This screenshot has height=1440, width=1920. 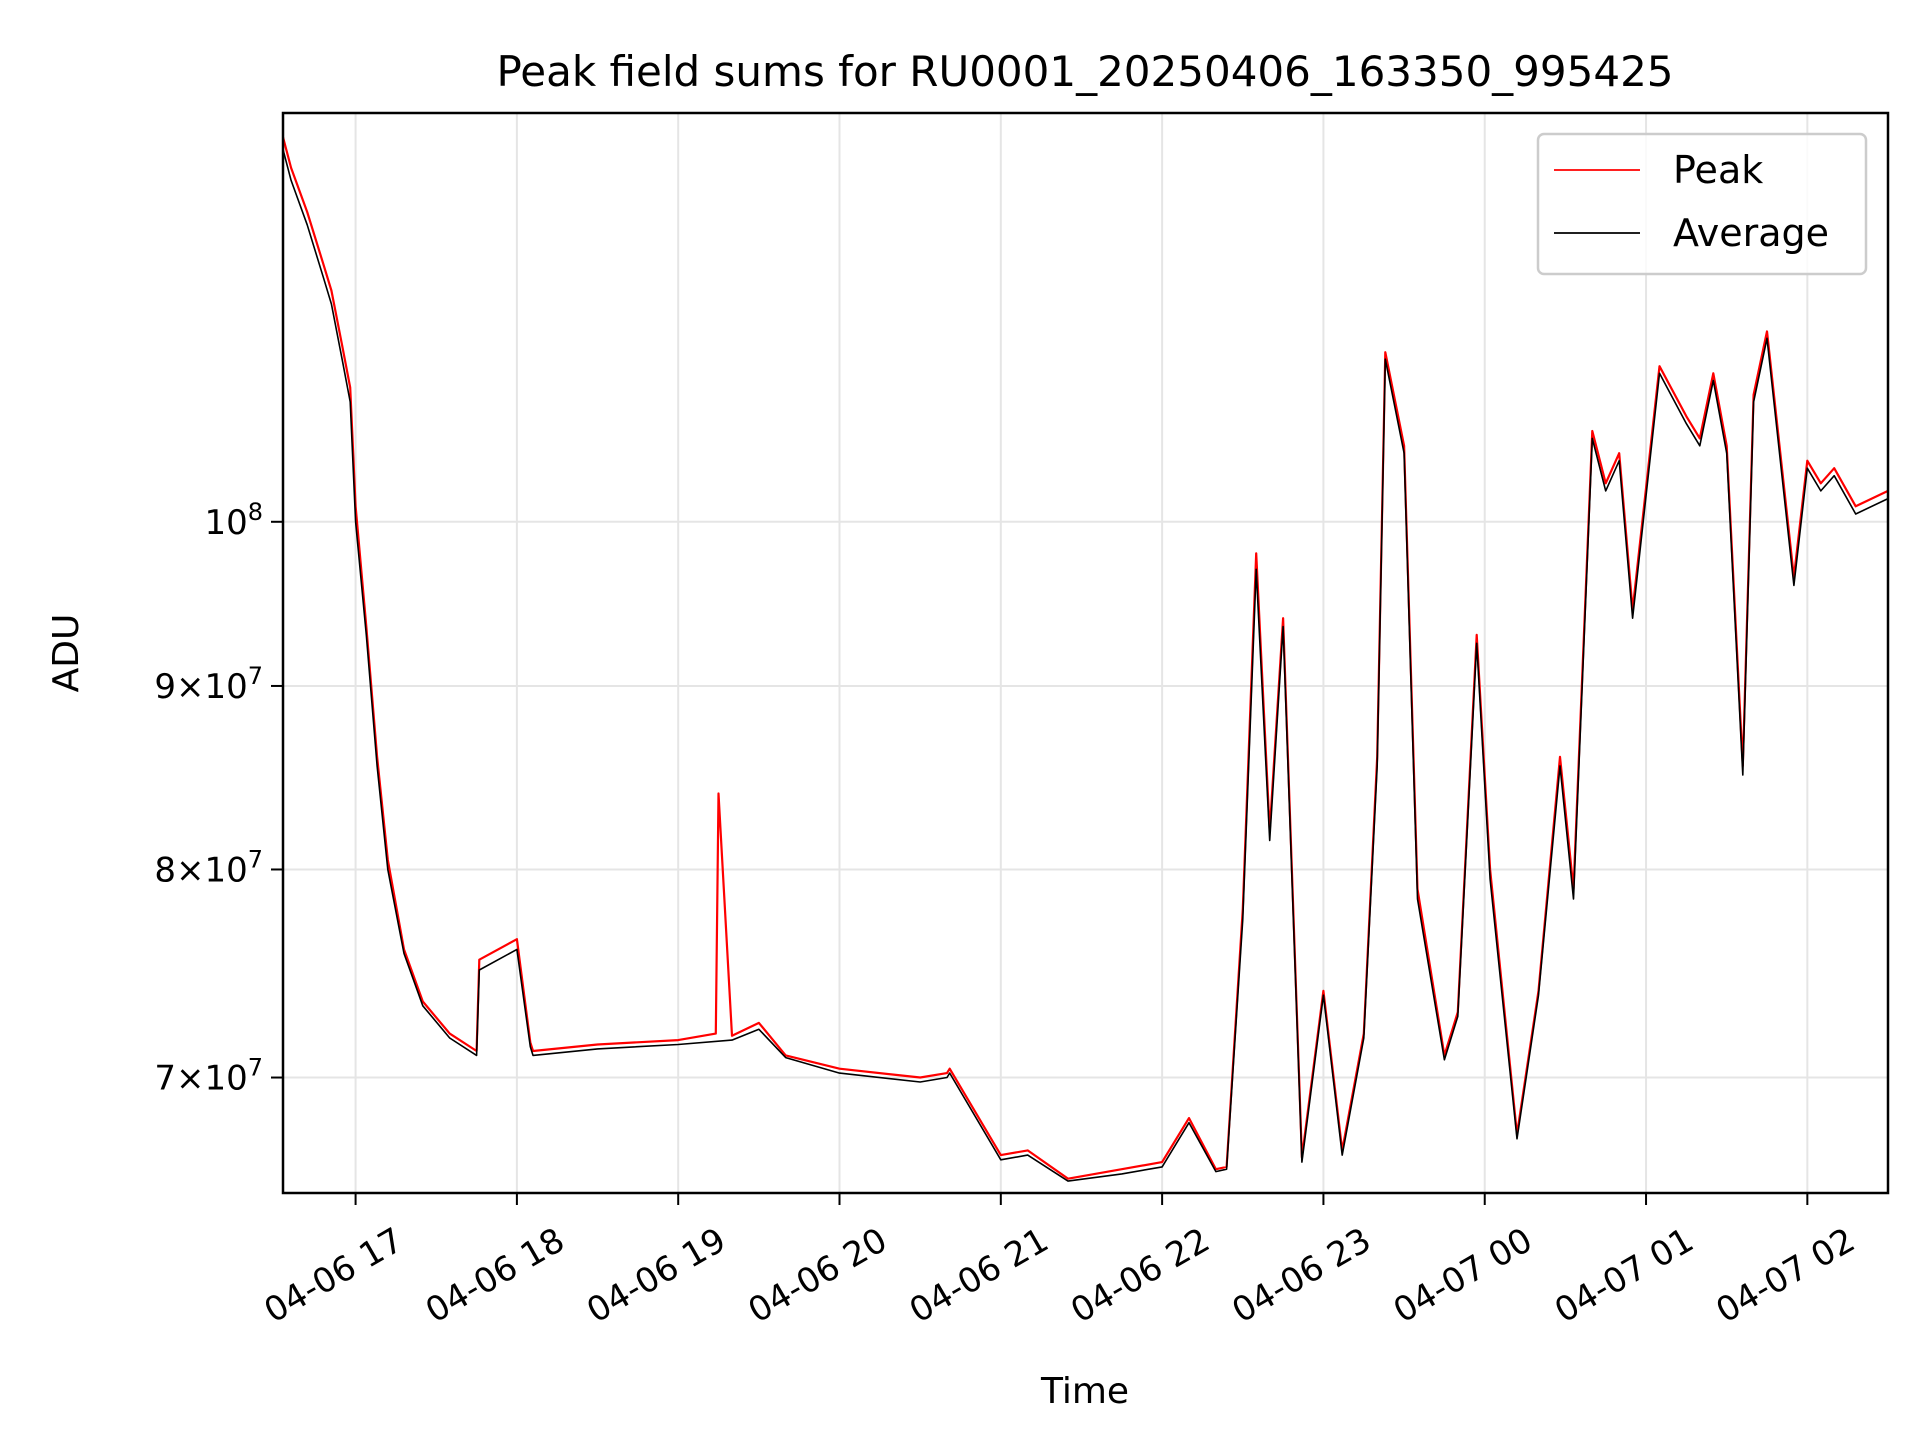 I want to click on y-axis-label: ADU, so click(x=66, y=653).